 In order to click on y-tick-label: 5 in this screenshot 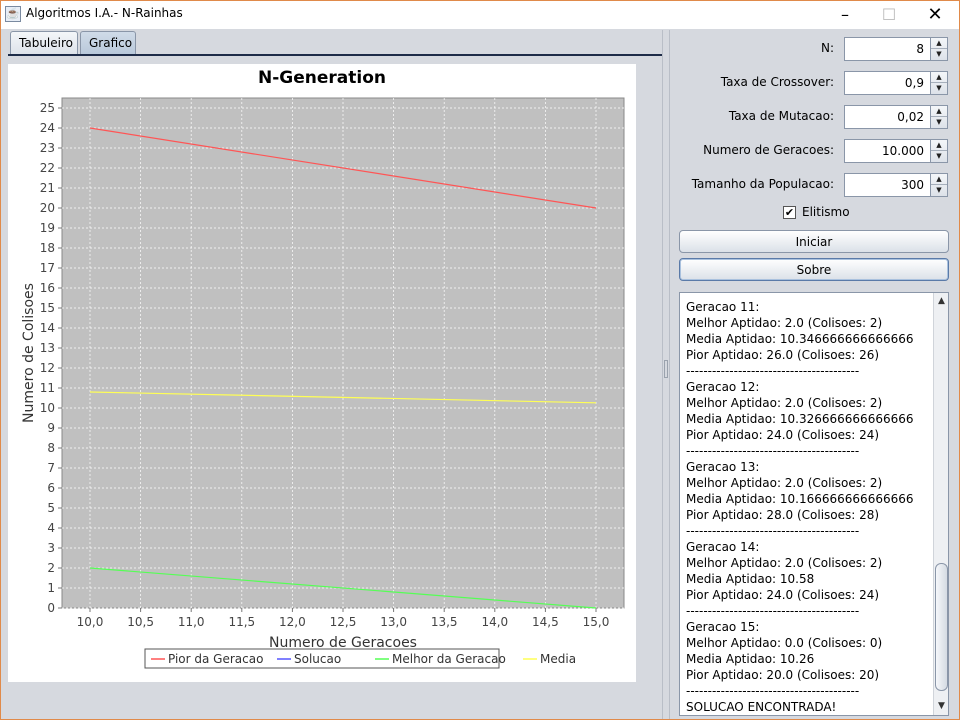, I will do `click(51, 508)`.